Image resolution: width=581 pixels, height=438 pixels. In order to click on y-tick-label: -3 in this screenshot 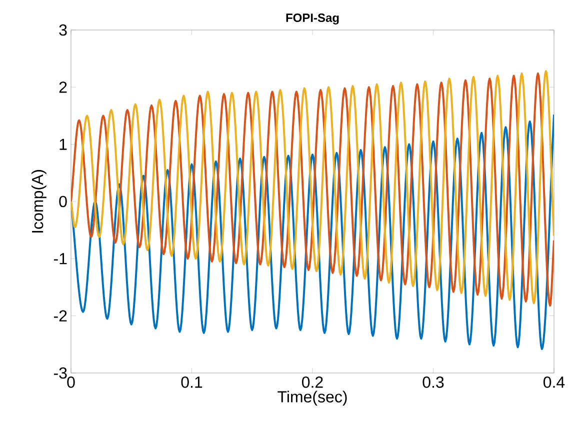, I will do `click(60, 373)`.